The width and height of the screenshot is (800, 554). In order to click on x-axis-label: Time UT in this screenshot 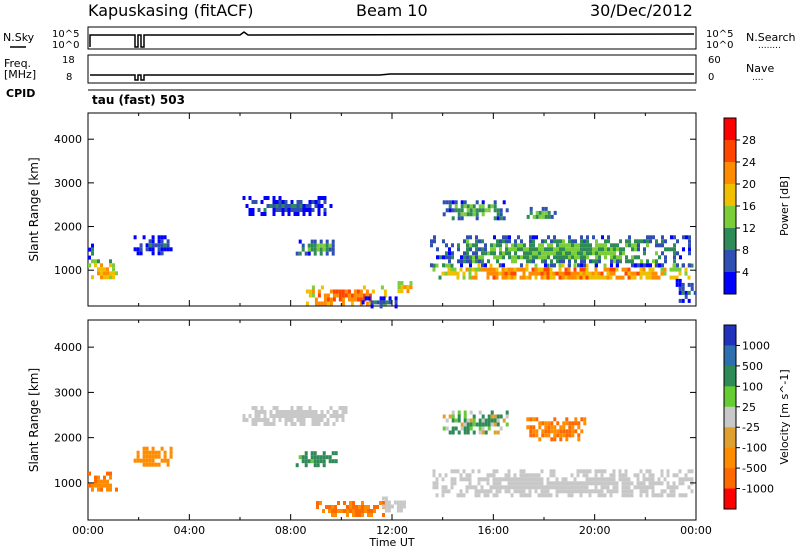, I will do `click(391, 542)`.